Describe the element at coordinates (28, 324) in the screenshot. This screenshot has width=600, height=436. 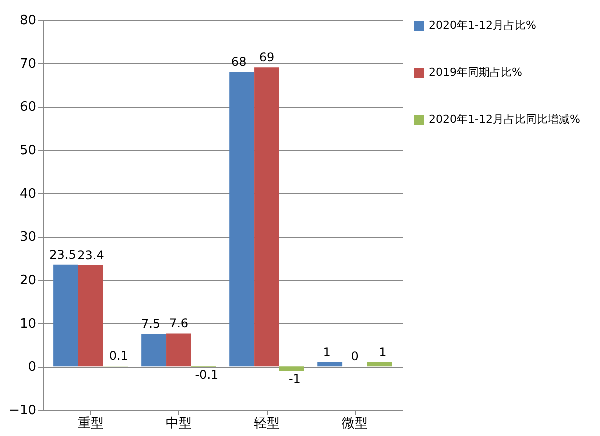
I see `y-tick-label: 10` at that location.